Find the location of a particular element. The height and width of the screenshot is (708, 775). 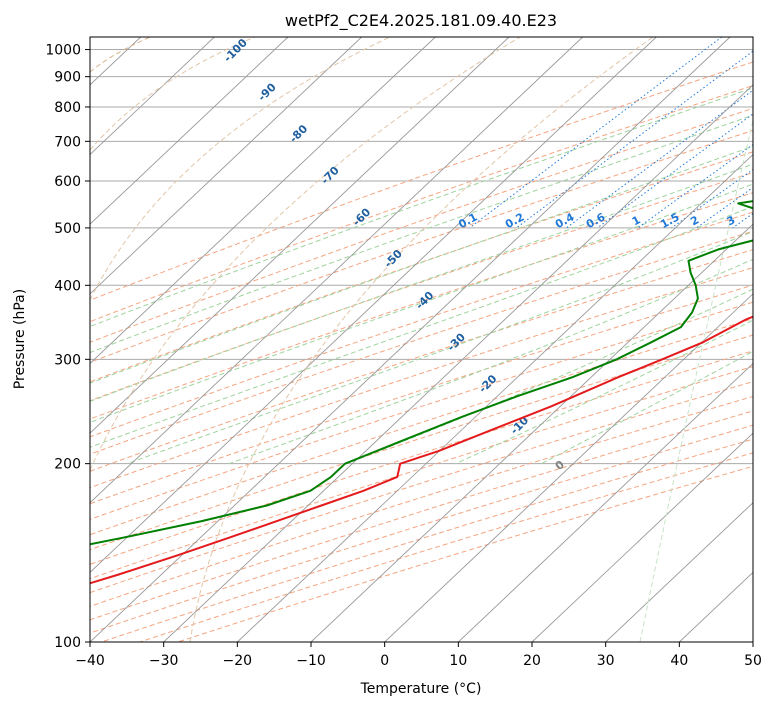

x-tick-label: −20 is located at coordinates (238, 661).